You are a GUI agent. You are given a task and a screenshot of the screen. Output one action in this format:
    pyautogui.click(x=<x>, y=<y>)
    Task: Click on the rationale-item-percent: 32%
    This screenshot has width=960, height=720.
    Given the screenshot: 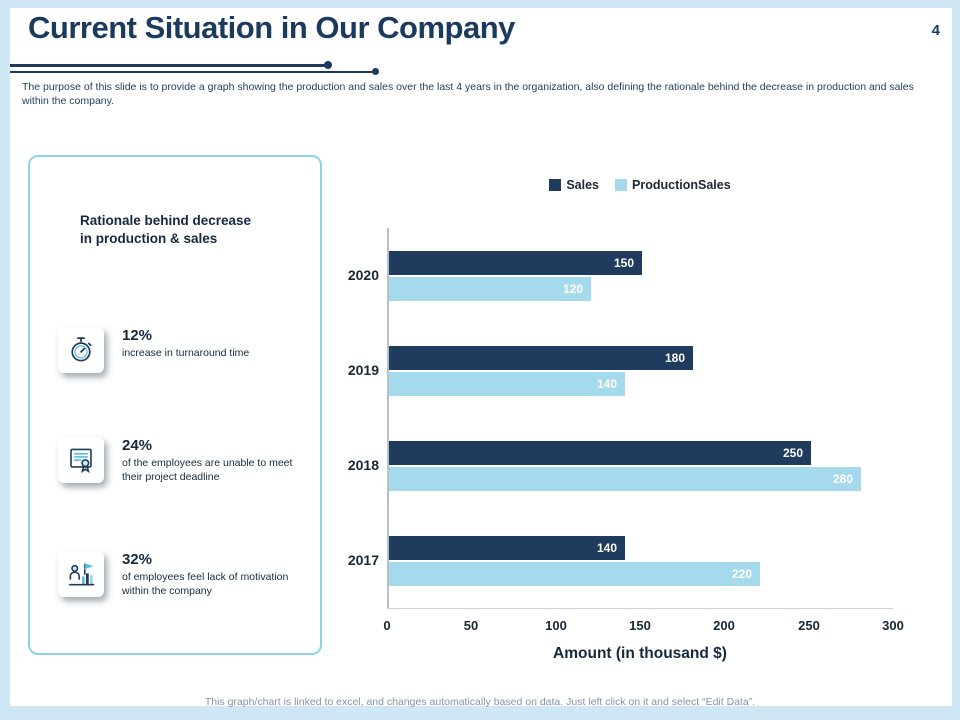 What is the action you would take?
    pyautogui.click(x=137, y=559)
    